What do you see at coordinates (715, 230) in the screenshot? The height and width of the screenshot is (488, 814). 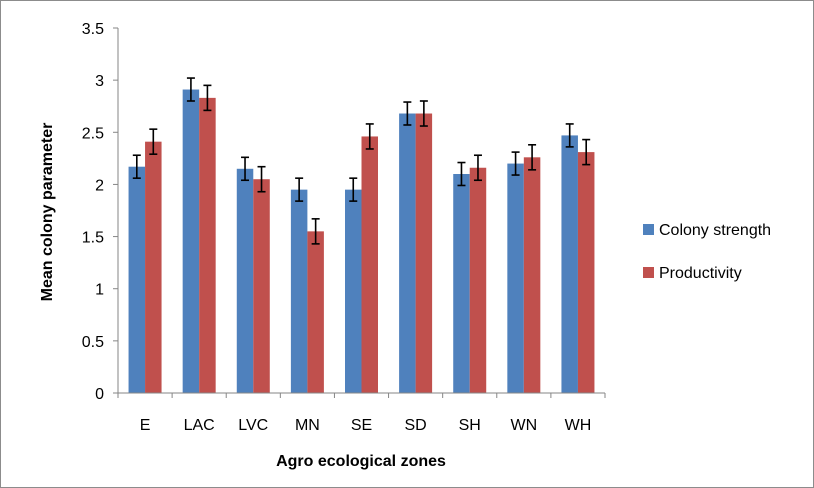 I see `legend-label-colony-strength: Colony strength` at bounding box center [715, 230].